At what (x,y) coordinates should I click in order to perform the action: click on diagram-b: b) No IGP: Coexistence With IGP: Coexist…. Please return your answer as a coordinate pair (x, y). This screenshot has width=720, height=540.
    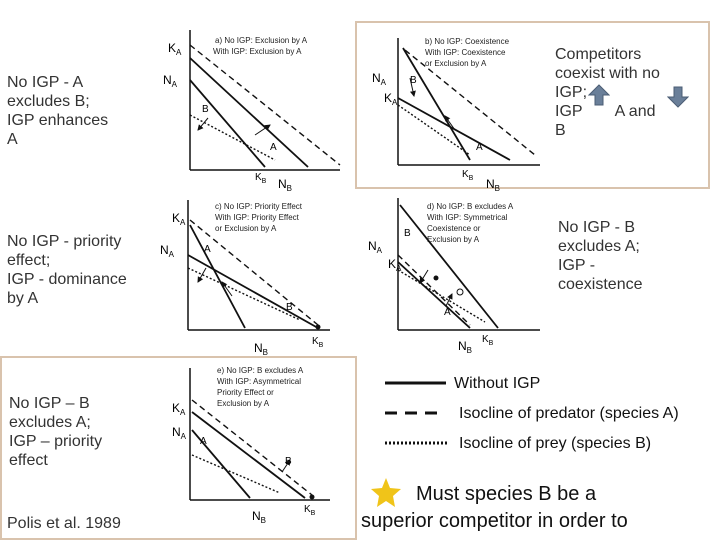
    Looking at the image, I should click on (456, 115).